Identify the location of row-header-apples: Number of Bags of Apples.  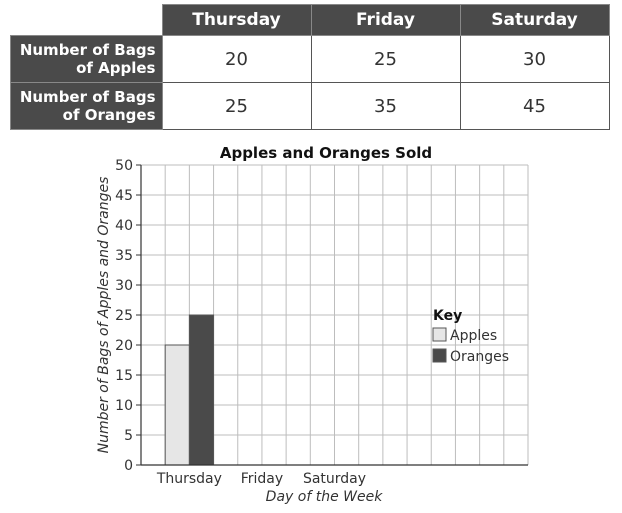
(86, 59).